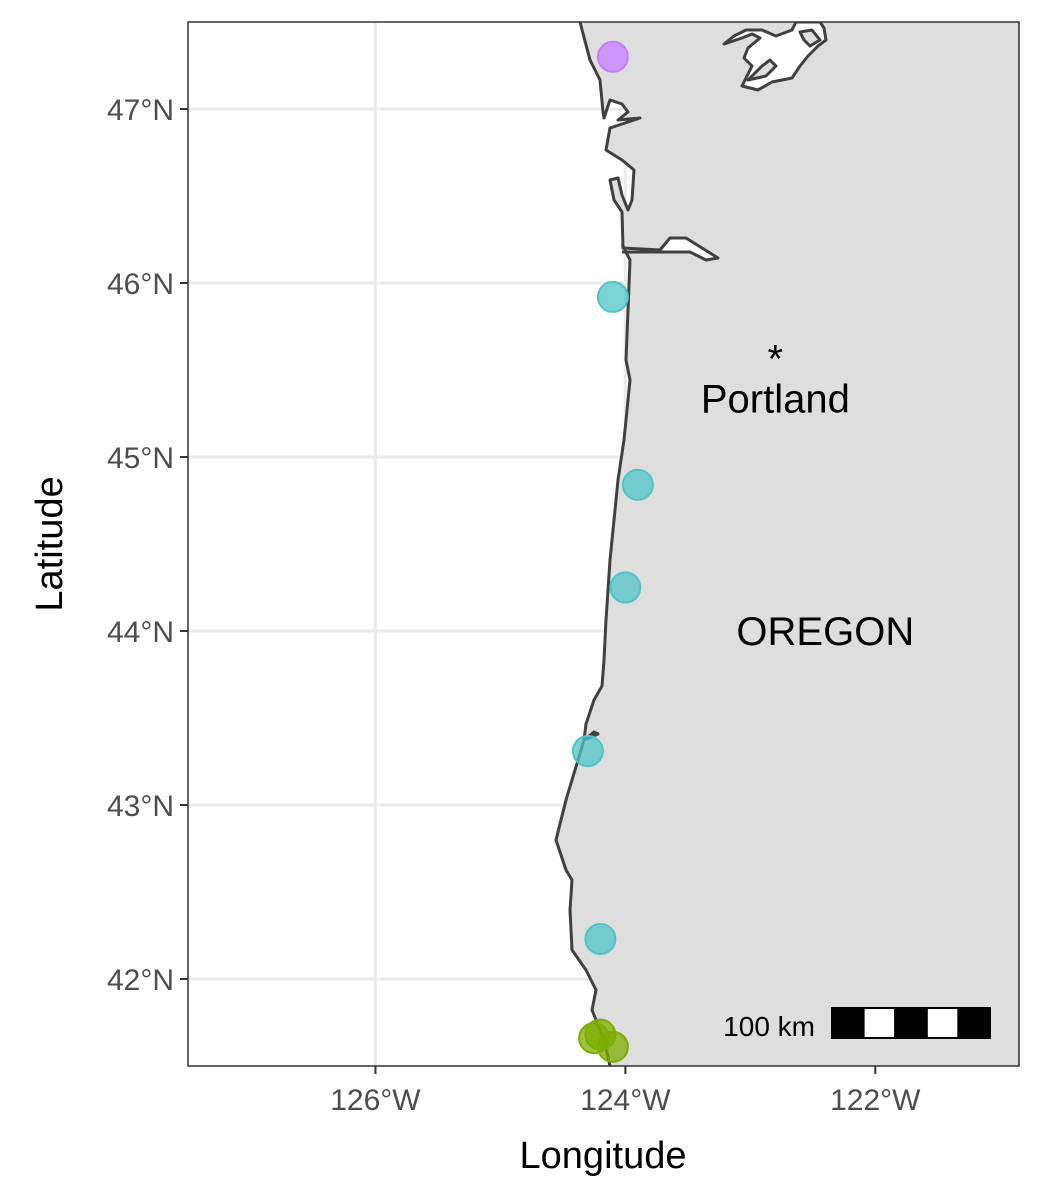 The image size is (1050, 1200). I want to click on y-tick-label: 46°N, so click(140, 284).